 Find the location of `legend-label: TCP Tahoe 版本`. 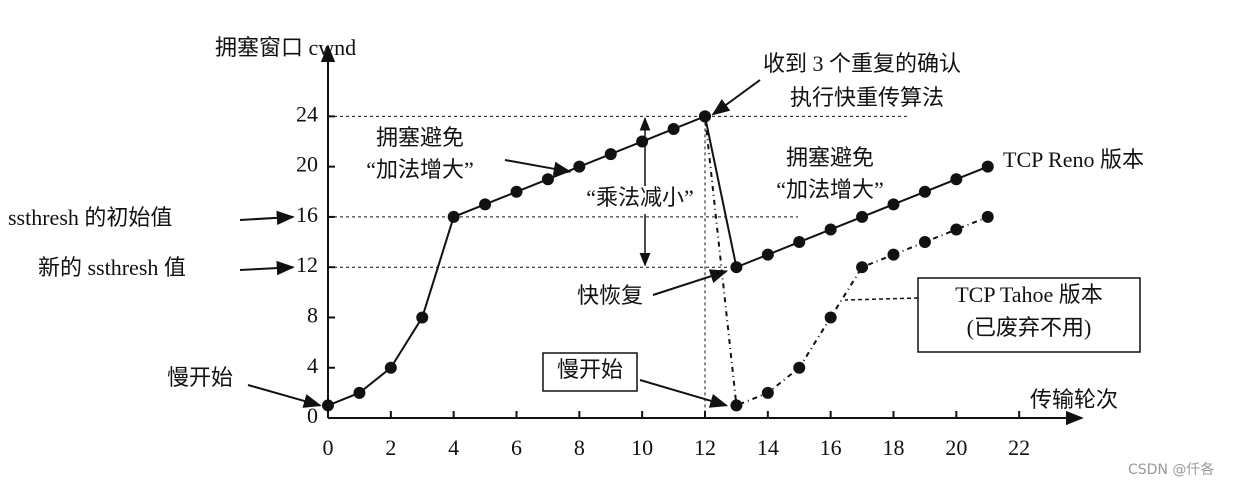

legend-label: TCP Tahoe 版本 is located at coordinates (1029, 294).